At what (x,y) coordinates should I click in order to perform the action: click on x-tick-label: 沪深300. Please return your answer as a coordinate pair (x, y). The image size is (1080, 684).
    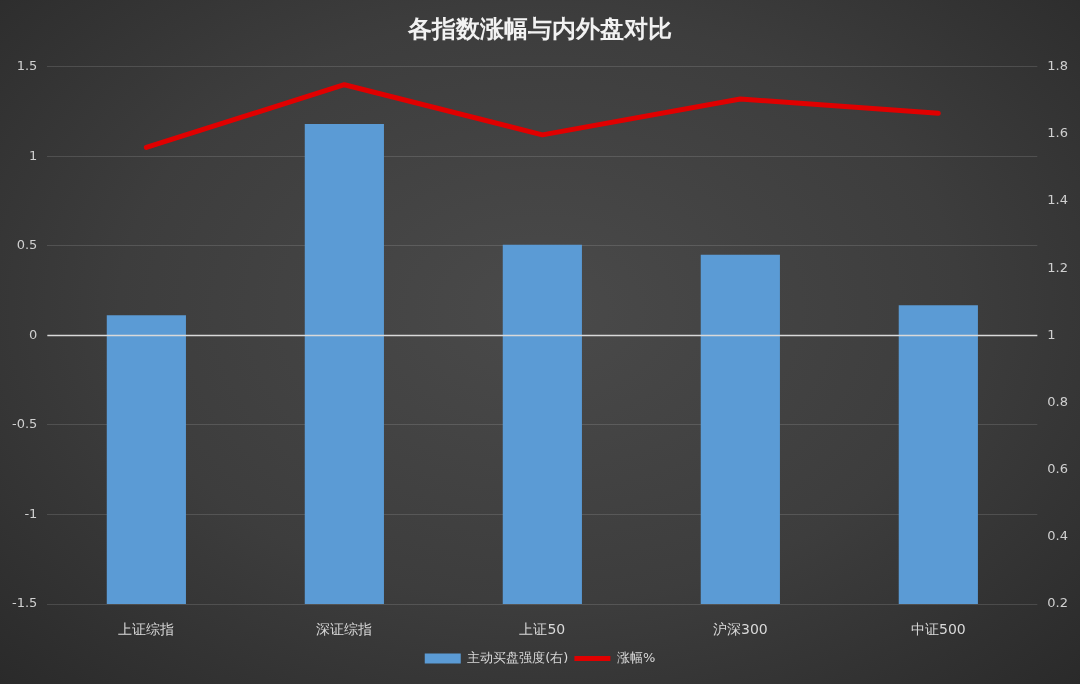
    Looking at the image, I should click on (740, 629).